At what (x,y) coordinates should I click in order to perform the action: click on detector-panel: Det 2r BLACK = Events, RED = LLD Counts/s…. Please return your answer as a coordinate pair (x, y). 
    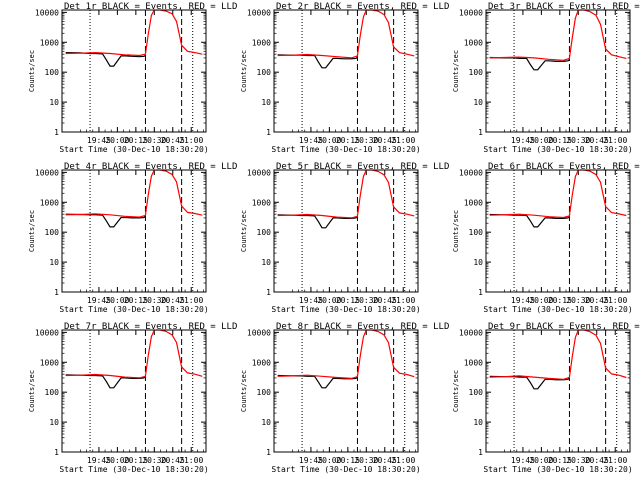
    Looking at the image, I should click on (344, 78).